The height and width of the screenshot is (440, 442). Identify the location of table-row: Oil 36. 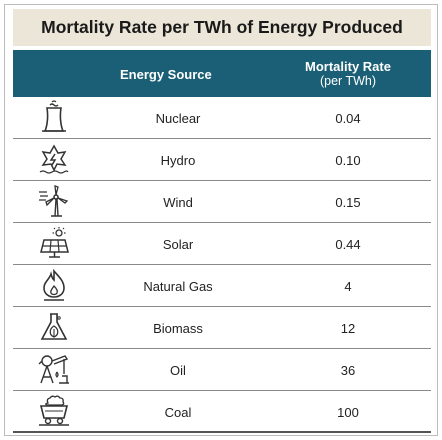
(222, 370).